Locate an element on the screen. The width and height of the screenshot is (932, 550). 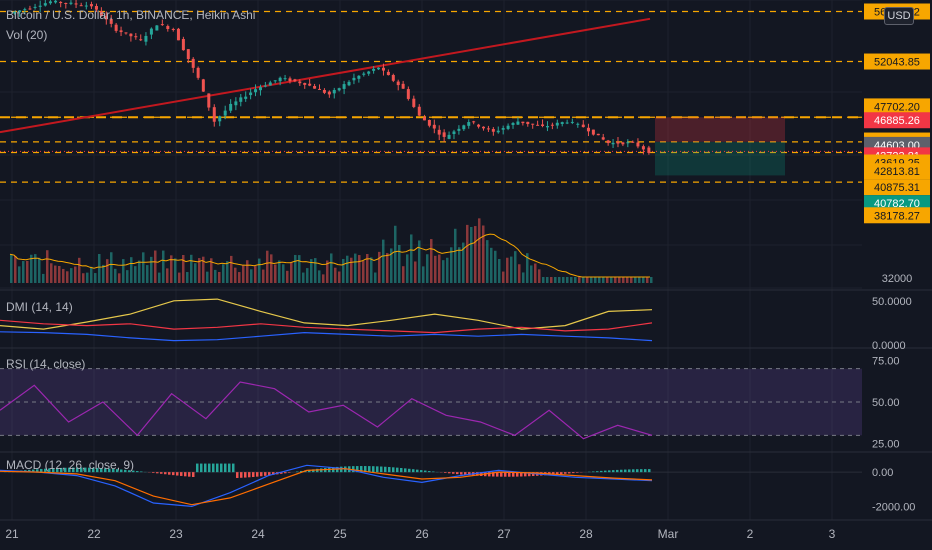
indicator-axis-tick: 50.0000 is located at coordinates (892, 302).